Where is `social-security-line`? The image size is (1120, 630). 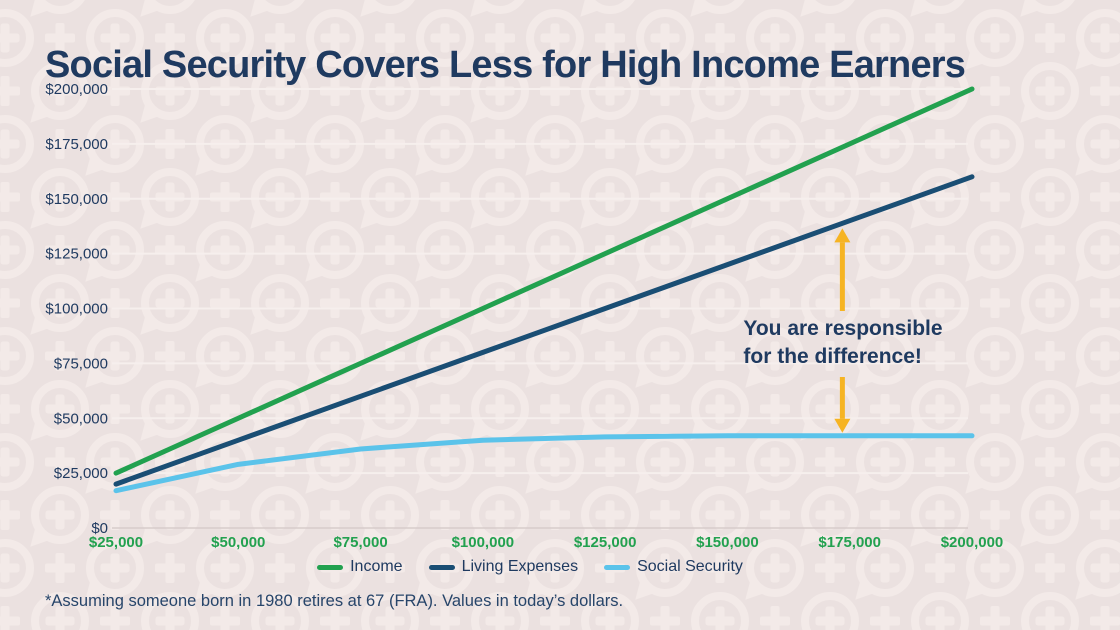
social-security-line is located at coordinates (544, 463).